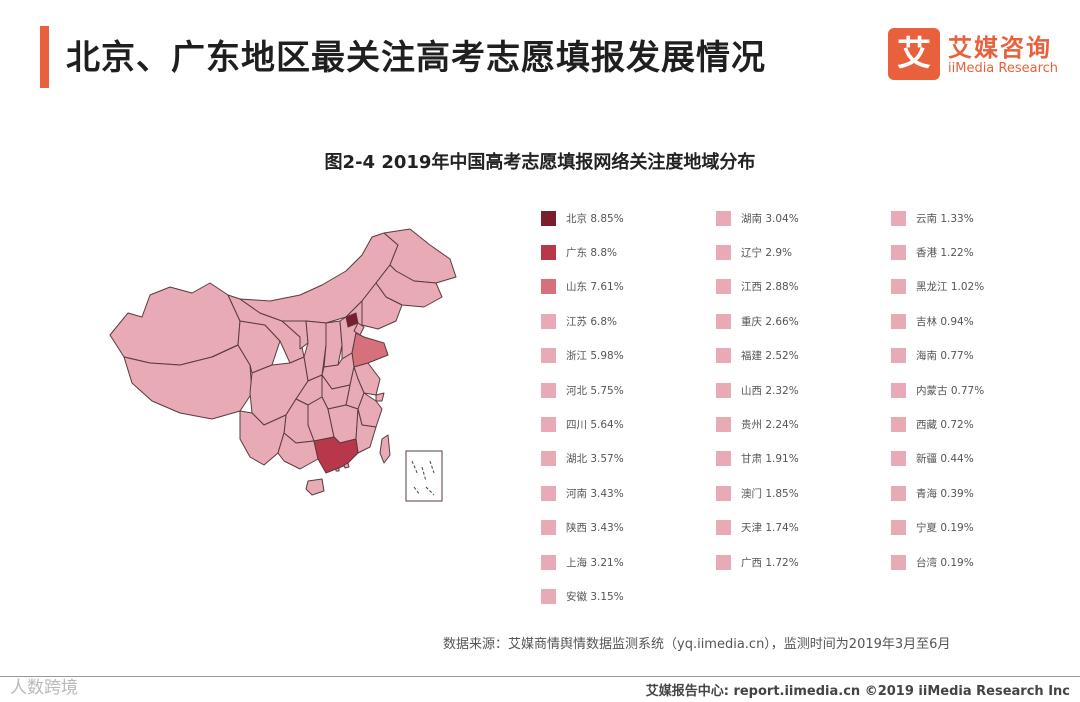 The height and width of the screenshot is (702, 1080). I want to click on legend-item: 新疆 0.44%, so click(932, 459).